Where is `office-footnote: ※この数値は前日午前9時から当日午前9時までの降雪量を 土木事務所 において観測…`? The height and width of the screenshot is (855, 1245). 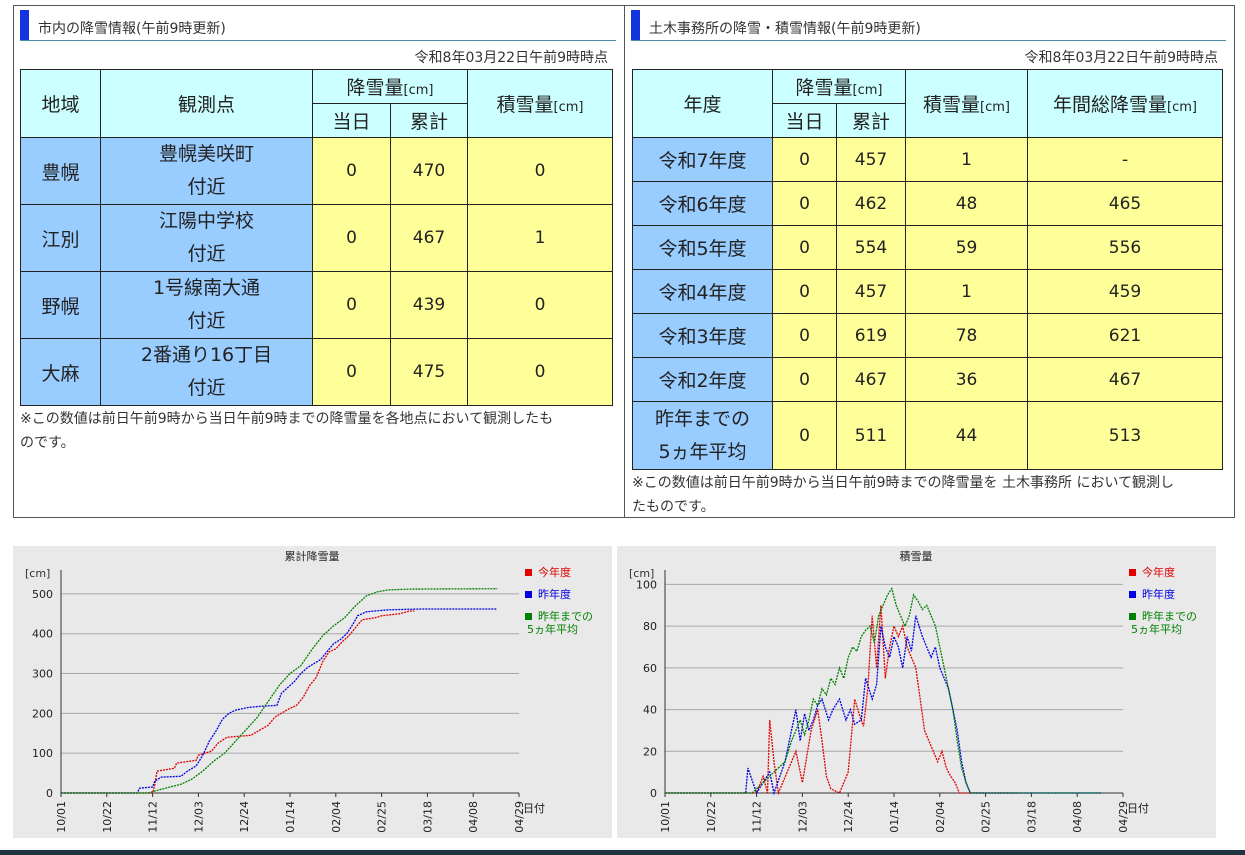
office-footnote: ※この数値は前日午前9時から当日午前9時までの降雪量を 土木事務所 において観測… is located at coordinates (903, 495).